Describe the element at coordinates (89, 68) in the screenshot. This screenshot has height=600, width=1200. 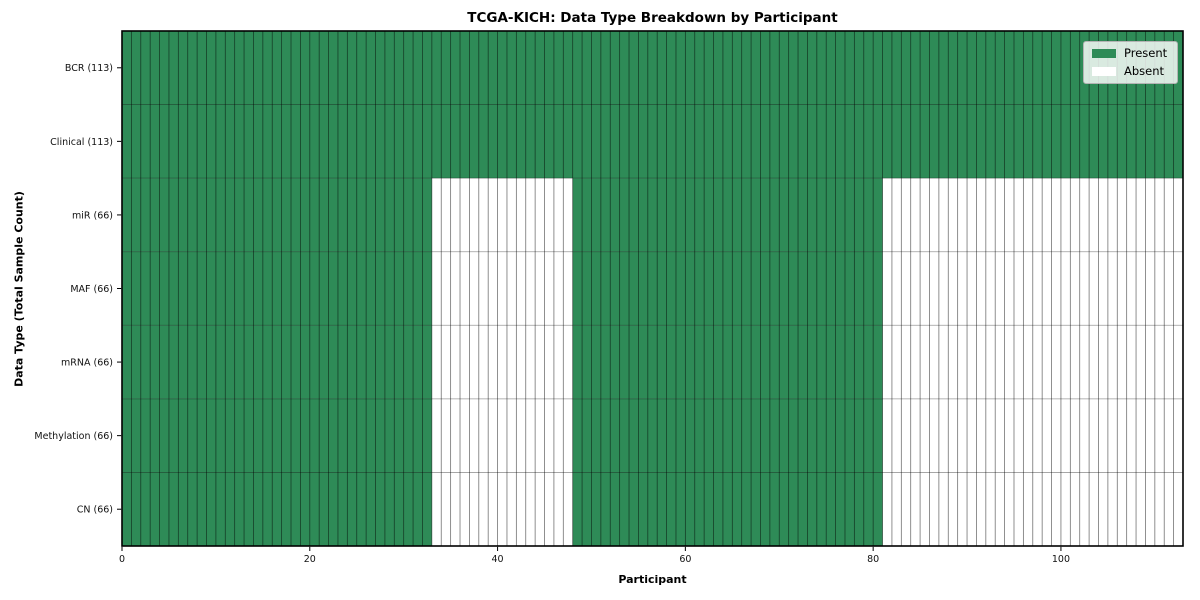
I see `y-tick-label: BCR (113)` at that location.